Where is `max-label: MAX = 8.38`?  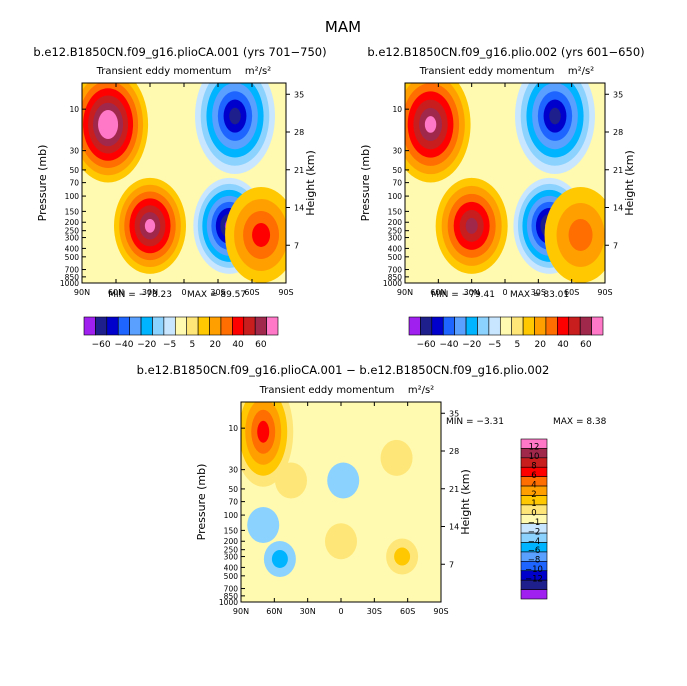
max-label: MAX = 8.38 is located at coordinates (580, 422).